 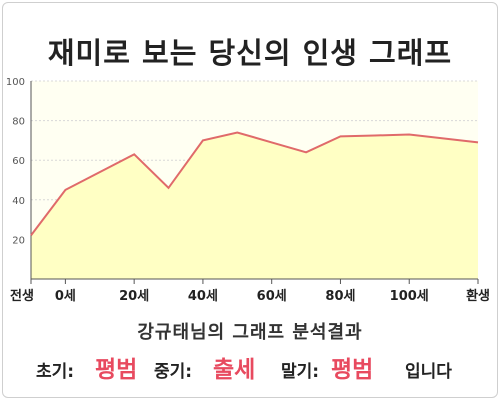 What do you see at coordinates (478, 296) in the screenshot?
I see `x-tick-label: 환생` at bounding box center [478, 296].